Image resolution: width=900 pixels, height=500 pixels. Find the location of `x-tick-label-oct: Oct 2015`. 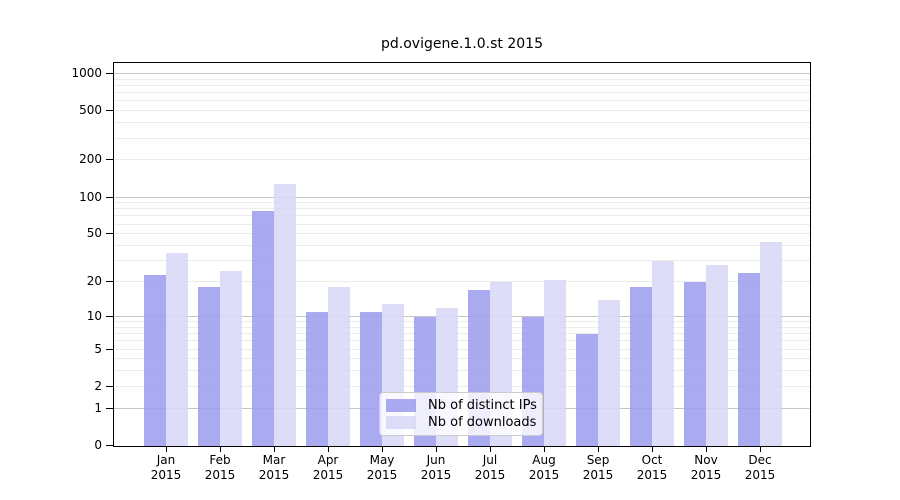

x-tick-label-oct: Oct 2015 is located at coordinates (652, 467).